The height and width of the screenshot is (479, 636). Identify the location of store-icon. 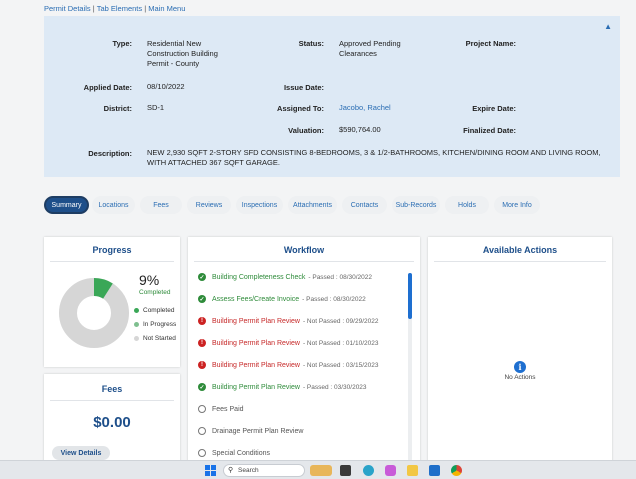
(434, 470).